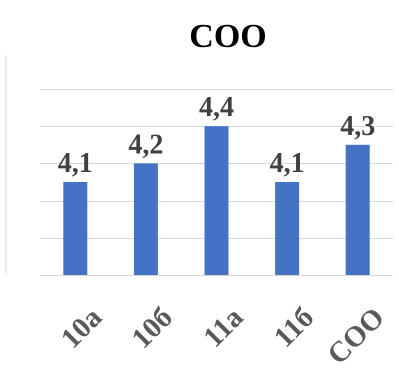  Describe the element at coordinates (355, 335) in the screenshot. I see `x-tick-label: СОО` at that location.